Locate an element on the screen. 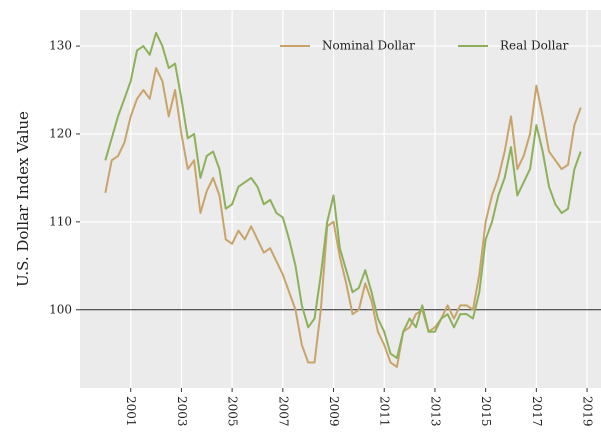 This screenshot has height=434, width=601. legend-label: Nominal Dollar is located at coordinates (368, 46).